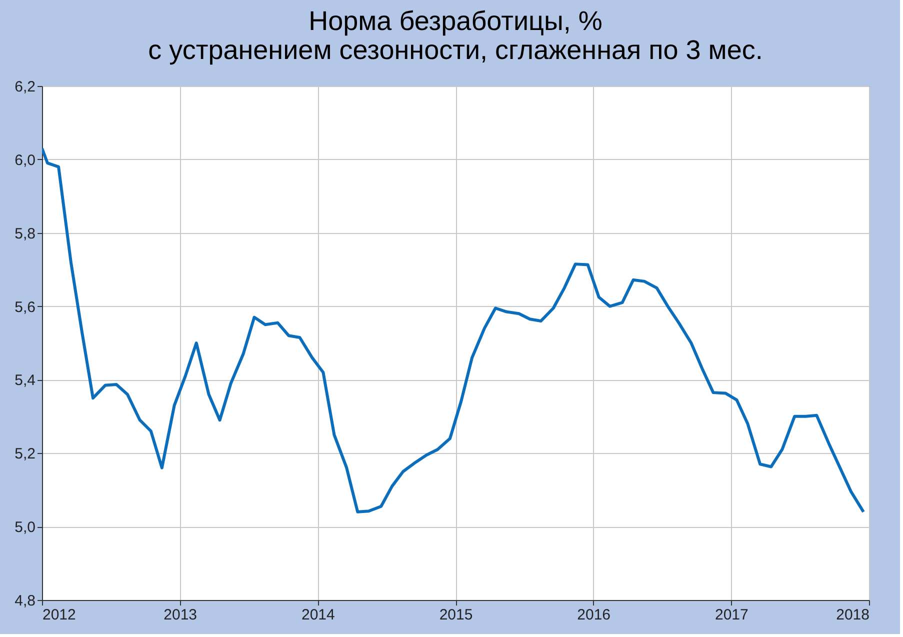 Image resolution: width=903 pixels, height=637 pixels. What do you see at coordinates (25, 601) in the screenshot?
I see `y-tick-label: 4,8` at bounding box center [25, 601].